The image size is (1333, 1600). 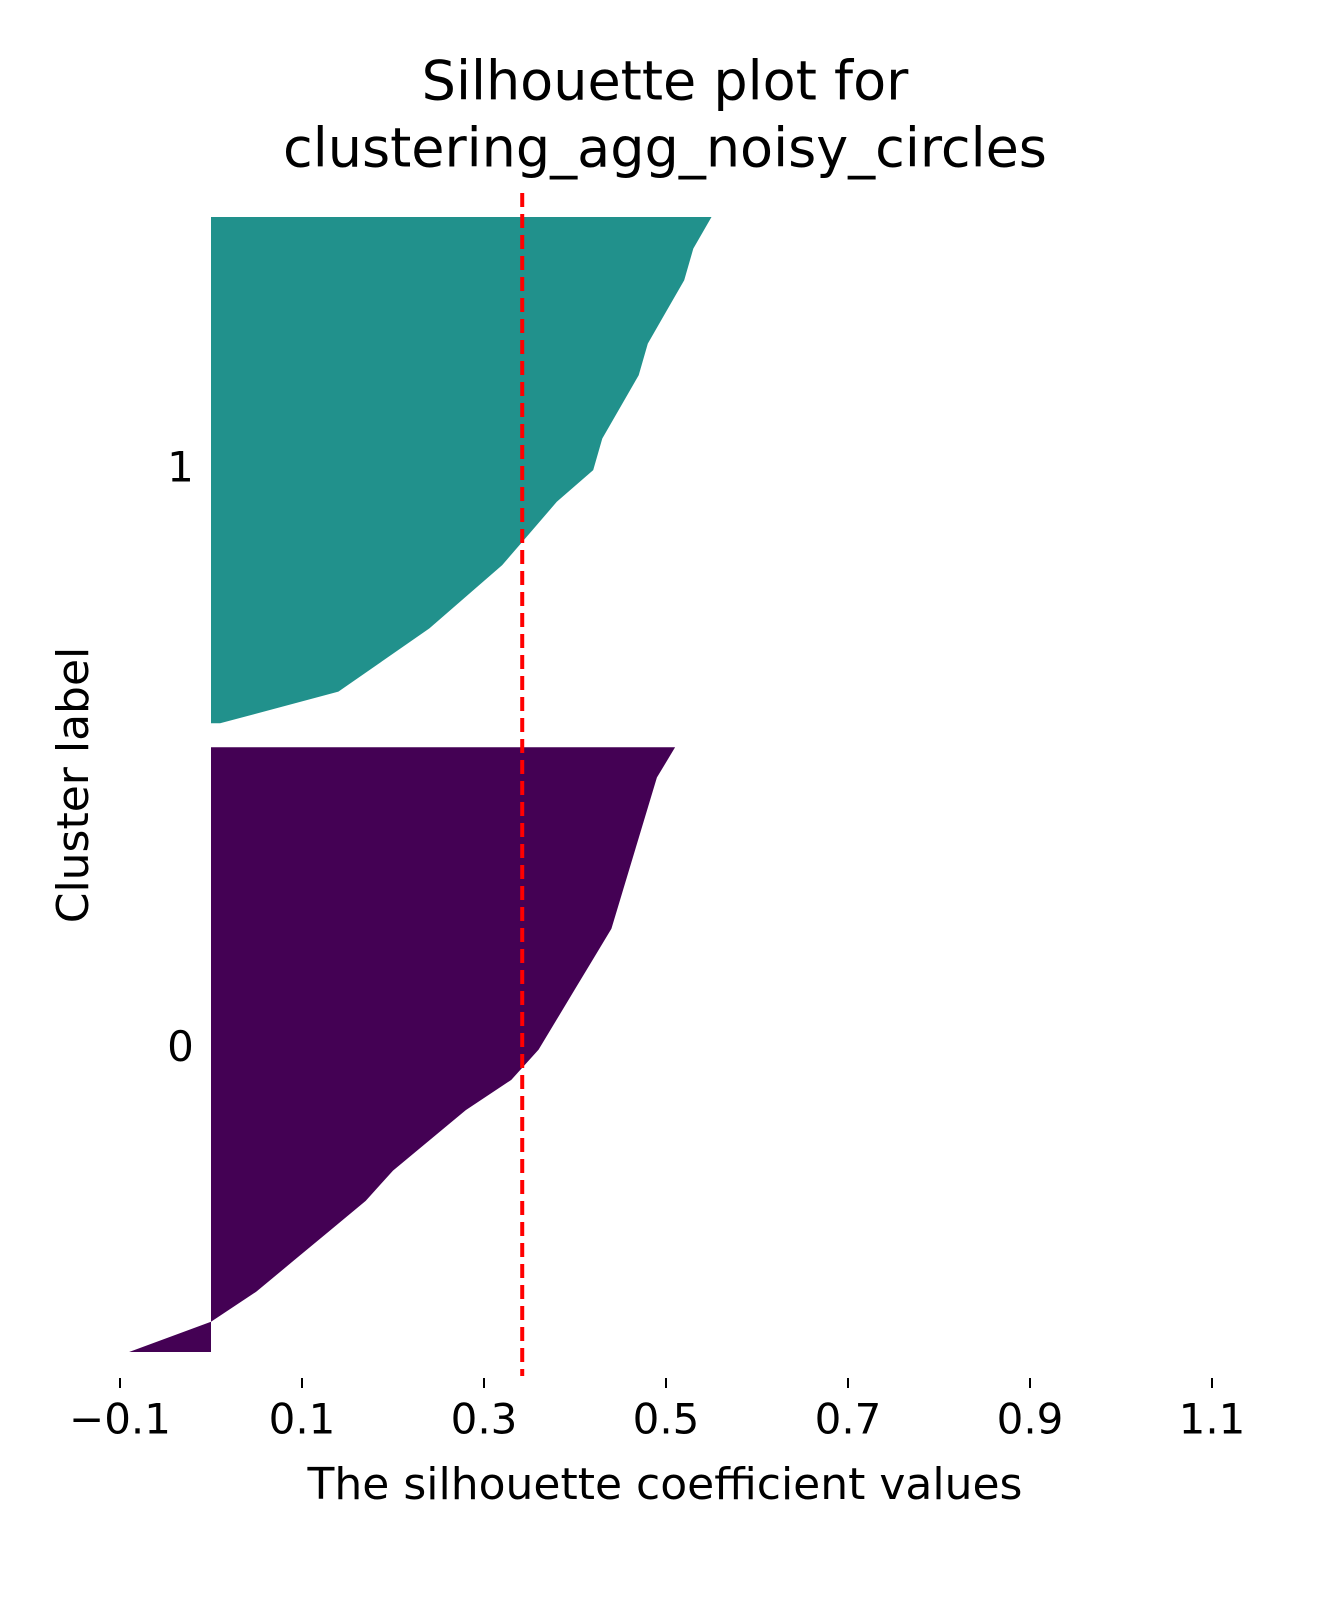 What do you see at coordinates (666, 1419) in the screenshot?
I see `x-tick-label: 0.5` at bounding box center [666, 1419].